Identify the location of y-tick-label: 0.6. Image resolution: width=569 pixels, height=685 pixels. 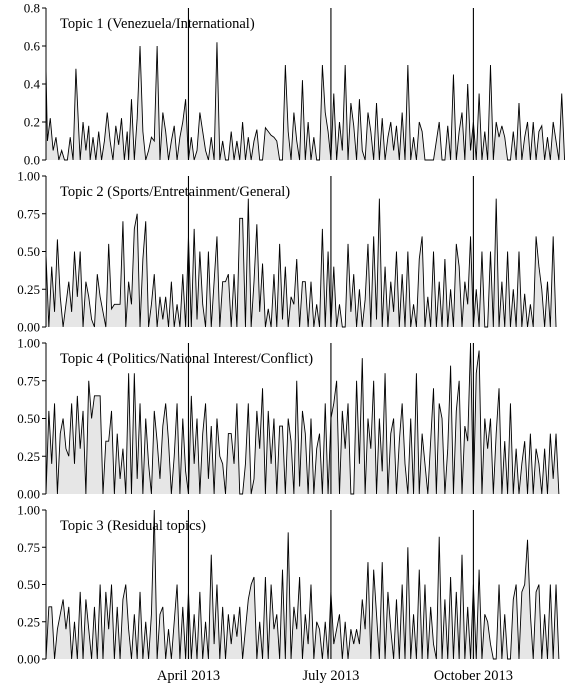
(32, 46).